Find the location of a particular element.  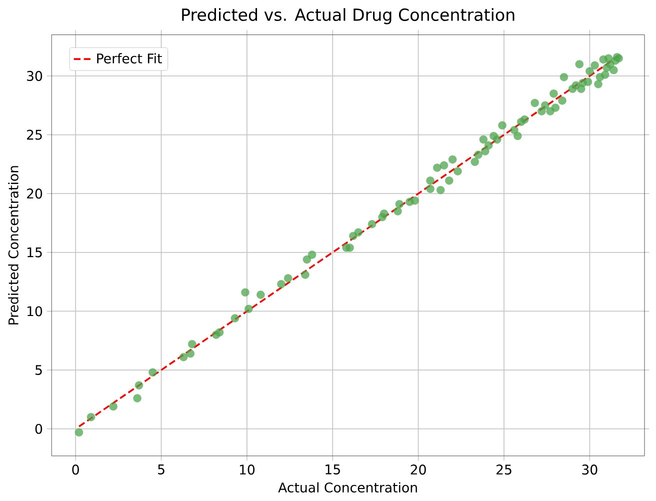

x-tick-label: 5 is located at coordinates (161, 469).